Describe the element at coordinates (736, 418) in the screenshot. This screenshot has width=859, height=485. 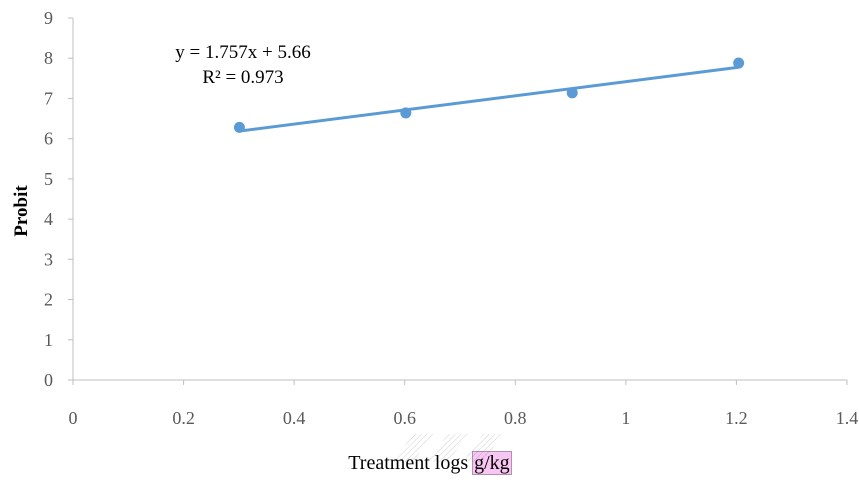
I see `x-tick-label: 1.2` at that location.